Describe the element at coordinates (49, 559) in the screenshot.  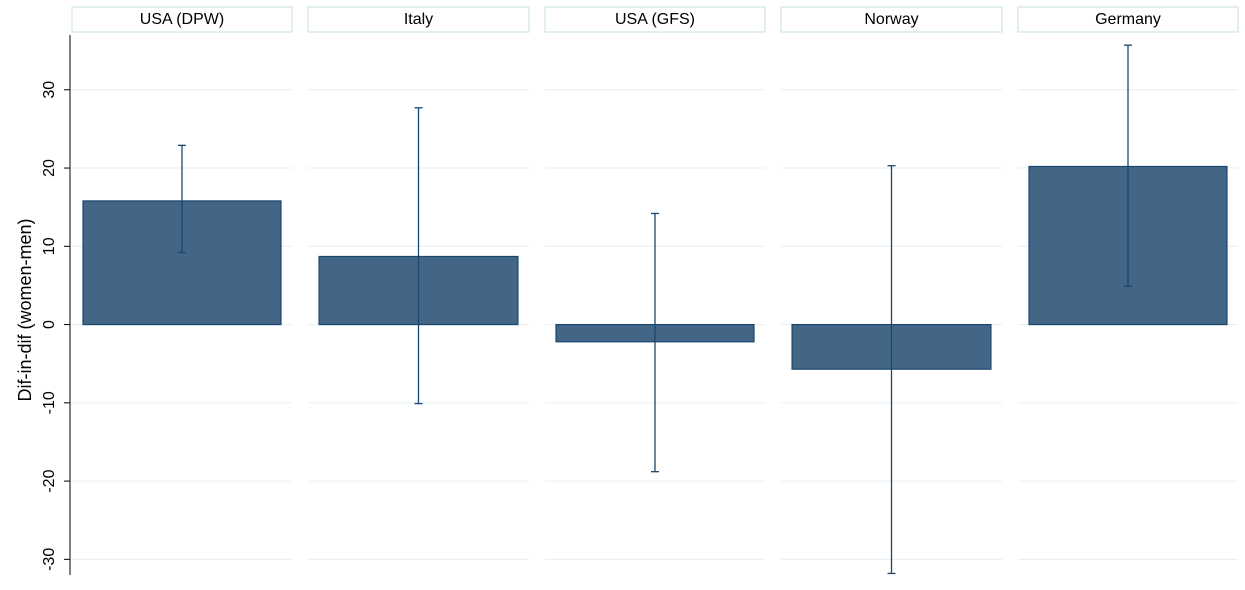
I see `y-tick-label: -30` at that location.